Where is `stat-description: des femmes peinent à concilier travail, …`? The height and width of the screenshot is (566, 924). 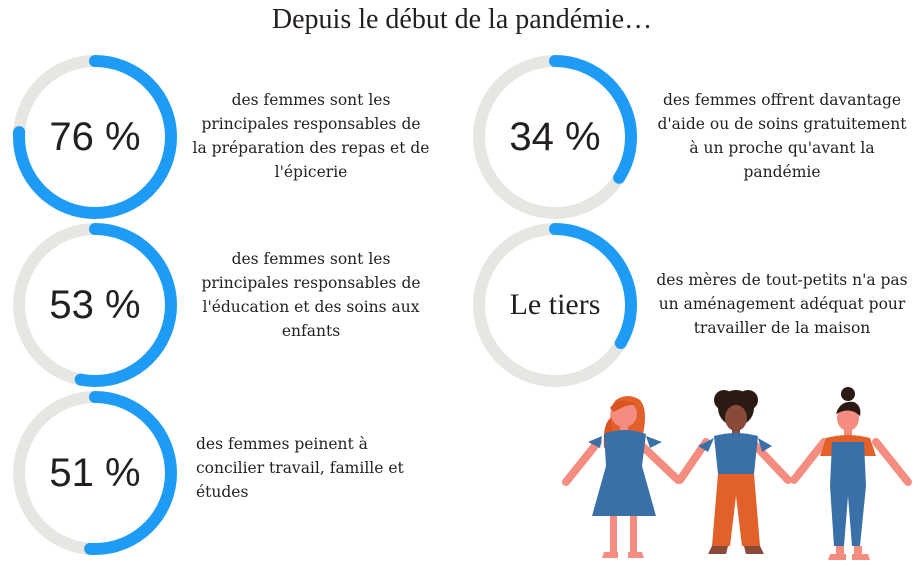 stat-description: des femmes peinent à concilier travail, … is located at coordinates (306, 468).